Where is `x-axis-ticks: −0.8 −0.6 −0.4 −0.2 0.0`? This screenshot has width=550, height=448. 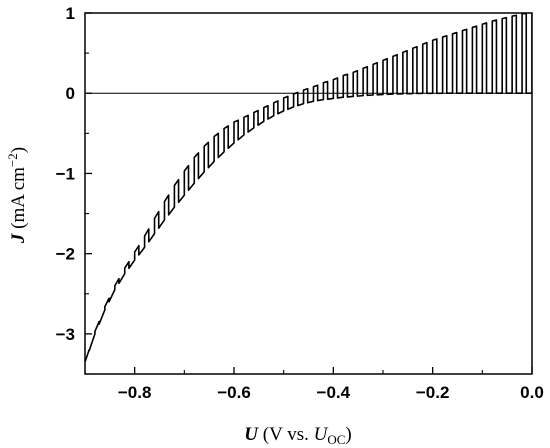 x-axis-ticks: −0.8 −0.6 −0.4 −0.2 0.0 is located at coordinates (314, 384).